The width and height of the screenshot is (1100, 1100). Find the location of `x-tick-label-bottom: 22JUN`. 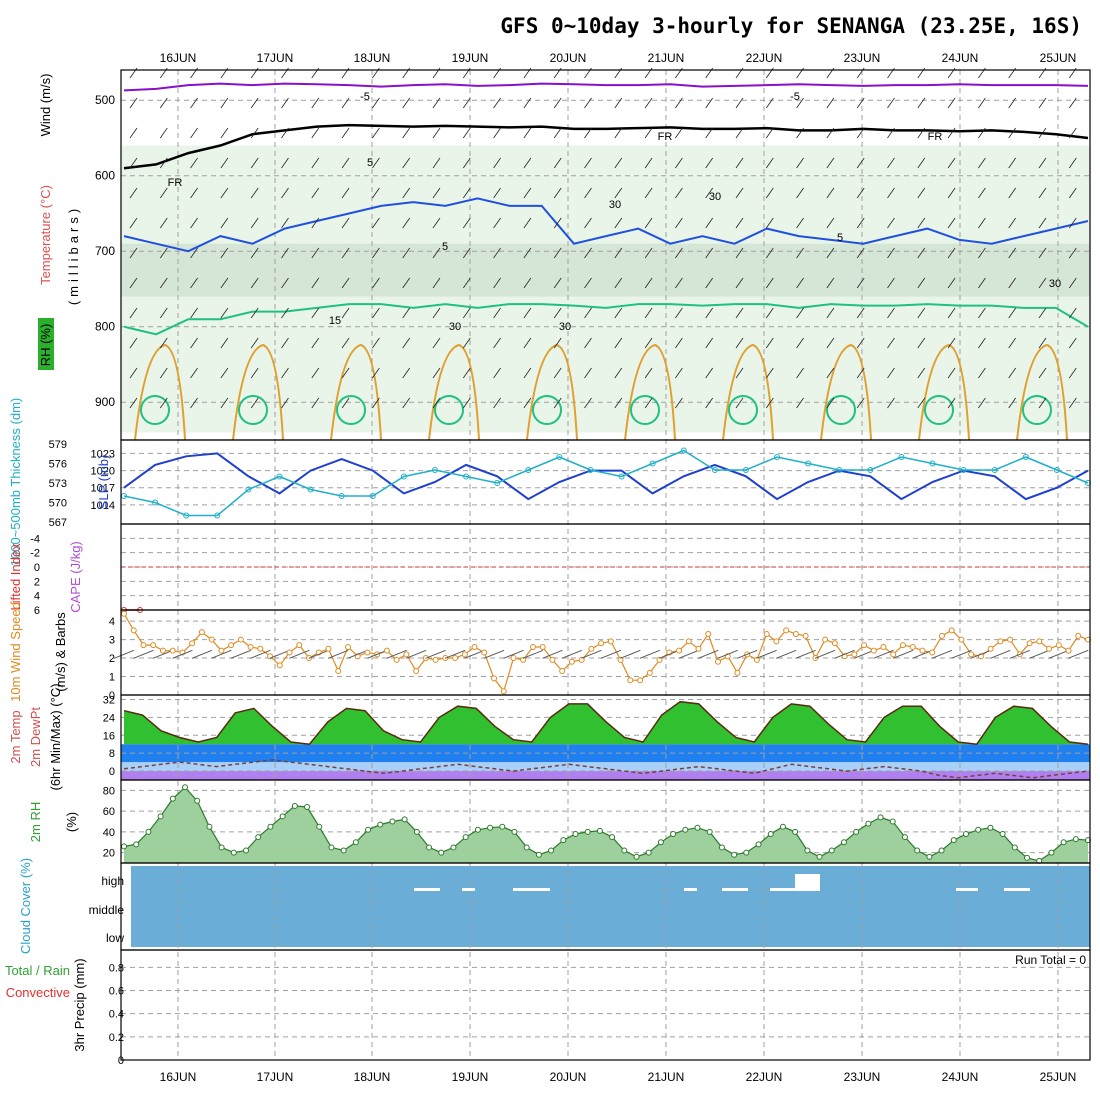

x-tick-label-bottom: 22JUN is located at coordinates (764, 1077).